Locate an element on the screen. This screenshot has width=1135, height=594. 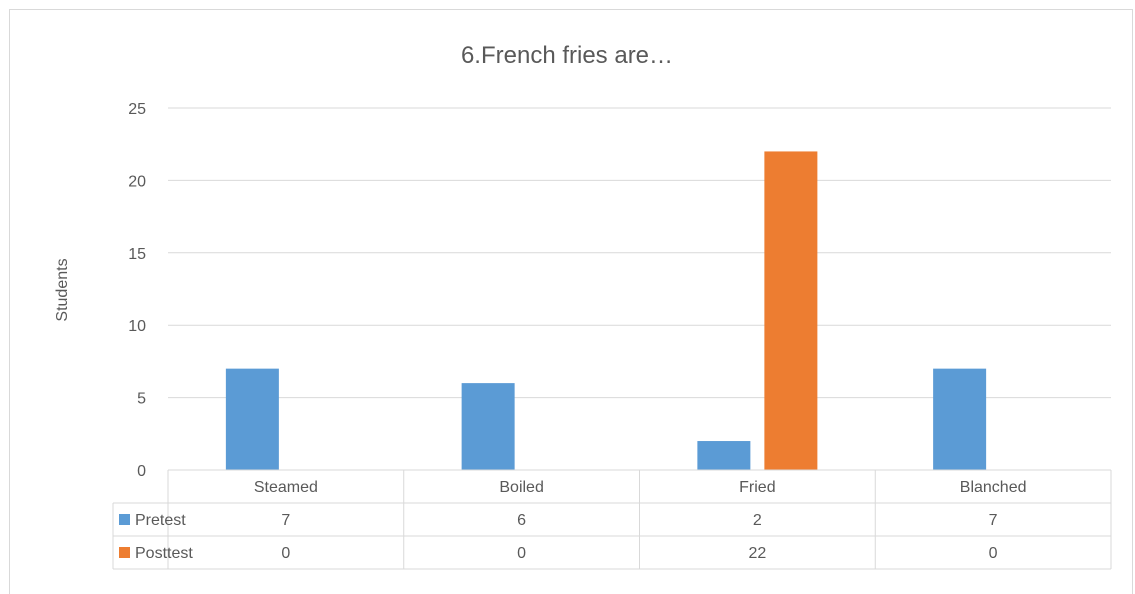
category-label: Fried is located at coordinates (757, 487).